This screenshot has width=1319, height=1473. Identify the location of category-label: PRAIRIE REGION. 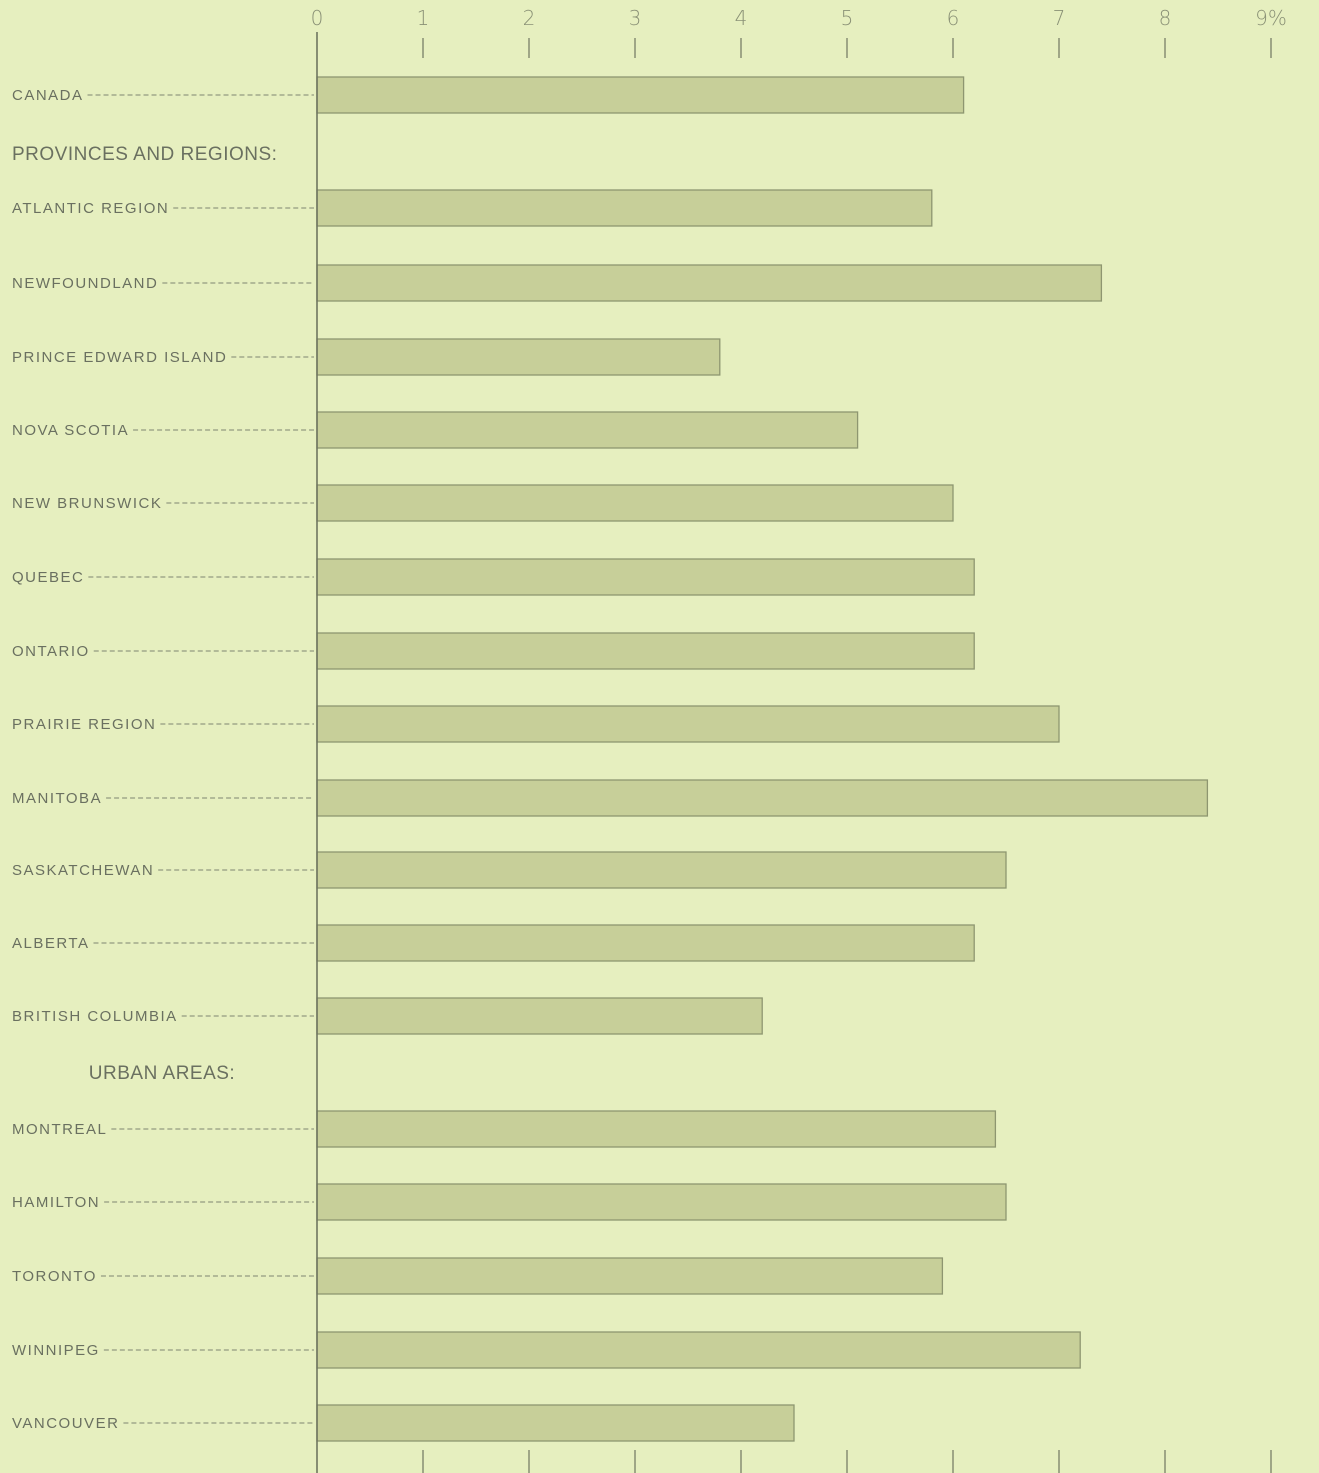
(84, 724).